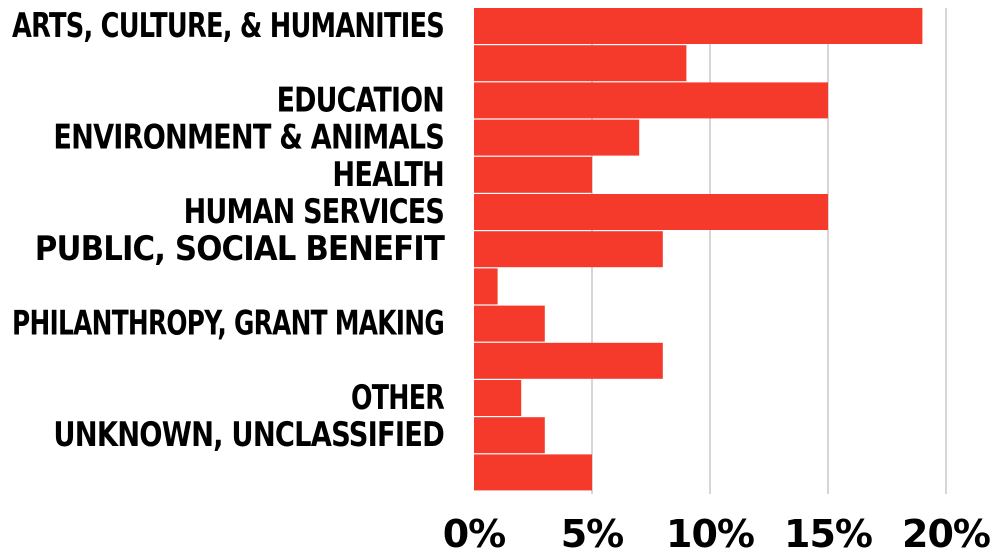 The height and width of the screenshot is (552, 993). What do you see at coordinates (710, 532) in the screenshot?
I see `x-tick-label: 10%` at bounding box center [710, 532].